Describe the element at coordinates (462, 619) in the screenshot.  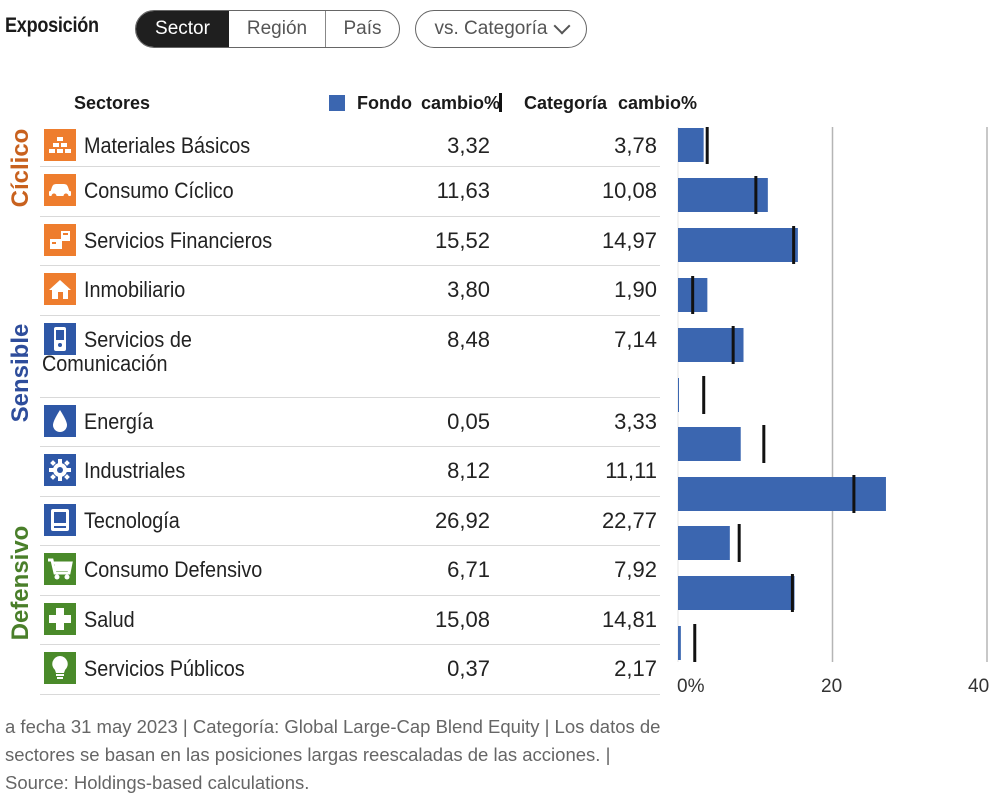
I see `fund-value: 15,08` at that location.